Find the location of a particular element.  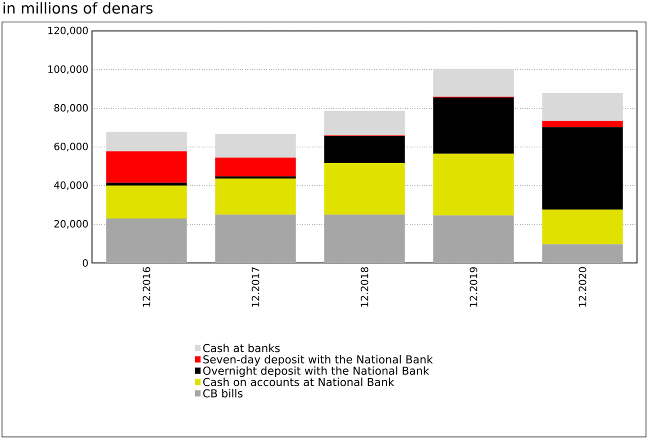

x-tick-label: 12.2018 is located at coordinates (364, 287).